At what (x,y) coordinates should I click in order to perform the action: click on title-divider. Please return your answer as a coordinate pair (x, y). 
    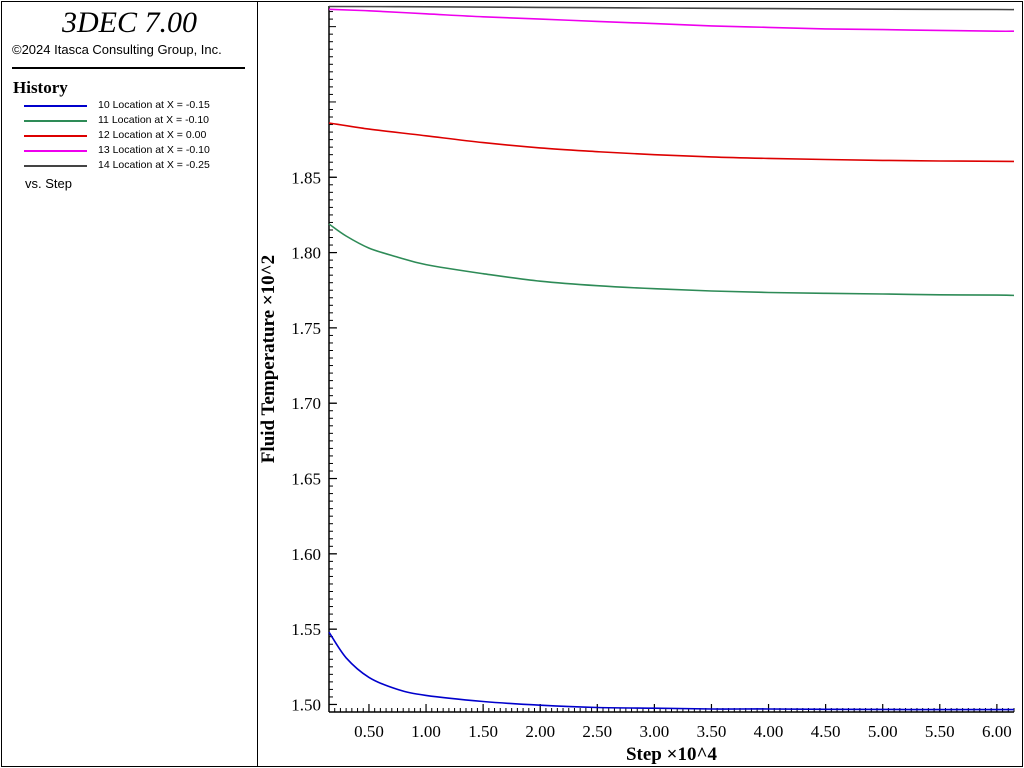
    Looking at the image, I should click on (128, 68).